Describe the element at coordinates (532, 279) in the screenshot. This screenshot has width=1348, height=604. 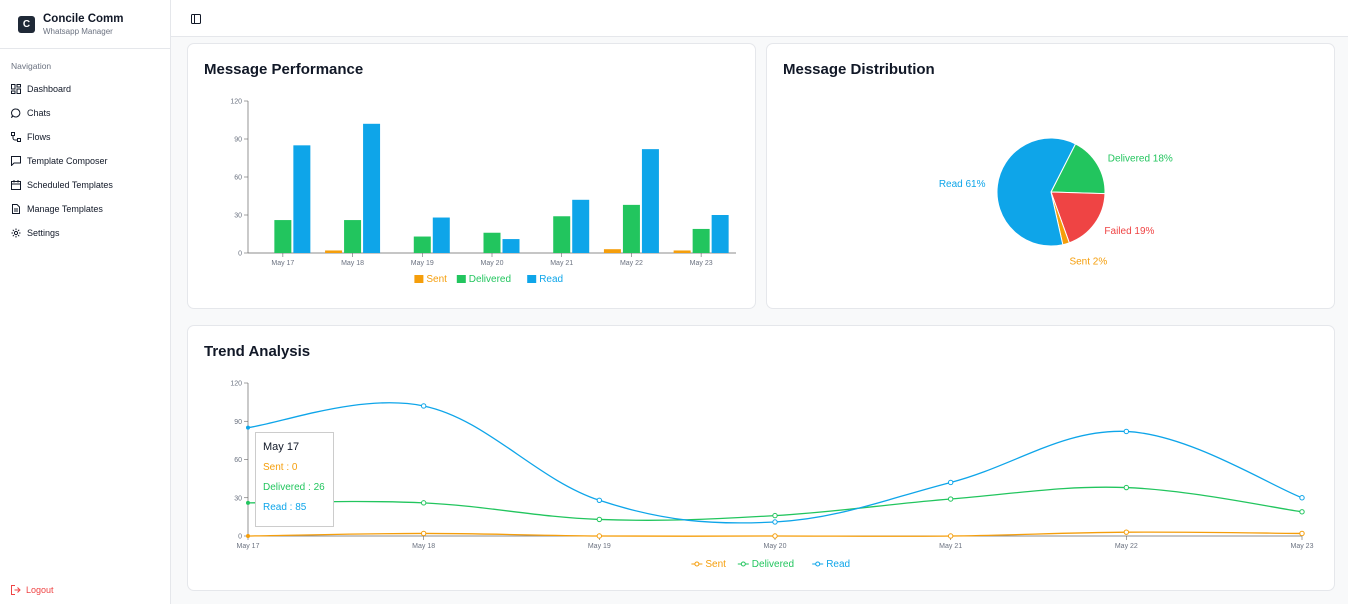
I see `legend-swatch-read` at that location.